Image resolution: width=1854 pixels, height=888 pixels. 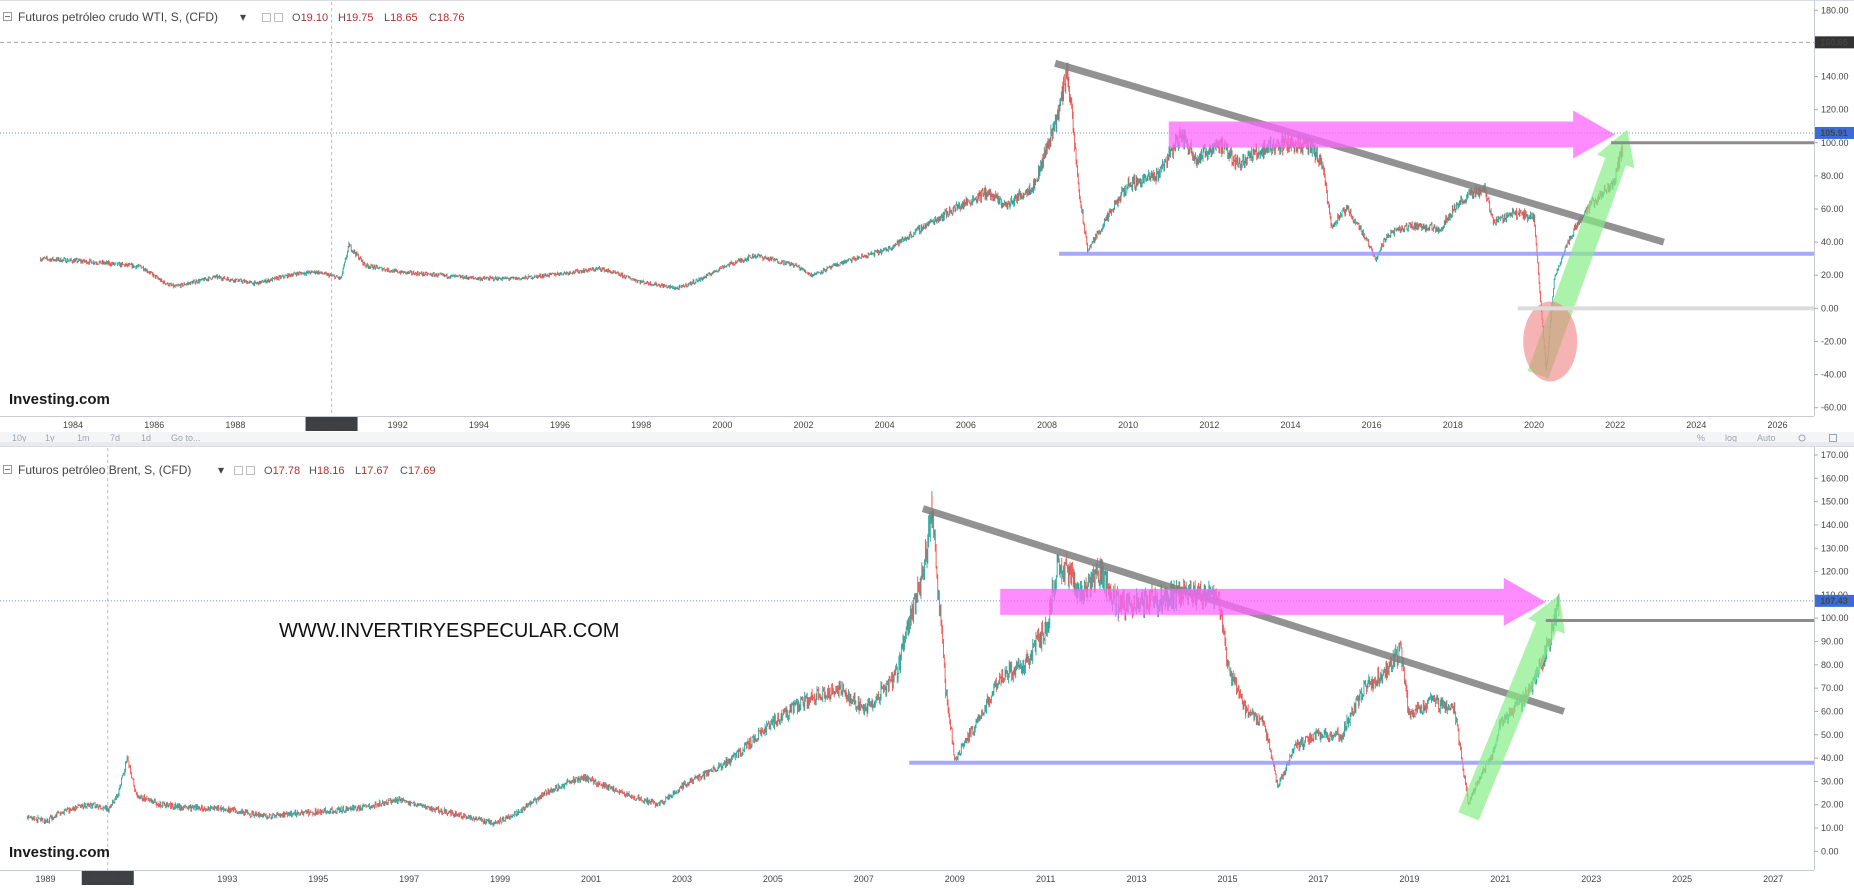 I want to click on brent-y-tick-label: 20.00, so click(x=1832, y=805).